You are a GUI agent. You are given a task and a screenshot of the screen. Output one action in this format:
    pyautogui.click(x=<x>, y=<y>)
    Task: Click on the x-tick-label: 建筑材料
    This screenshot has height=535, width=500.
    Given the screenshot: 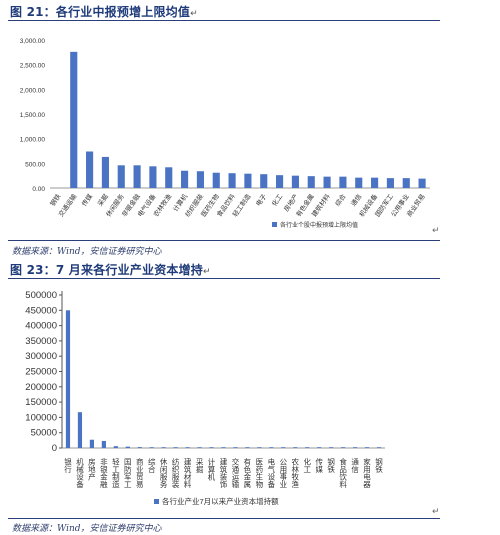 What is the action you would take?
    pyautogui.click(x=187, y=473)
    